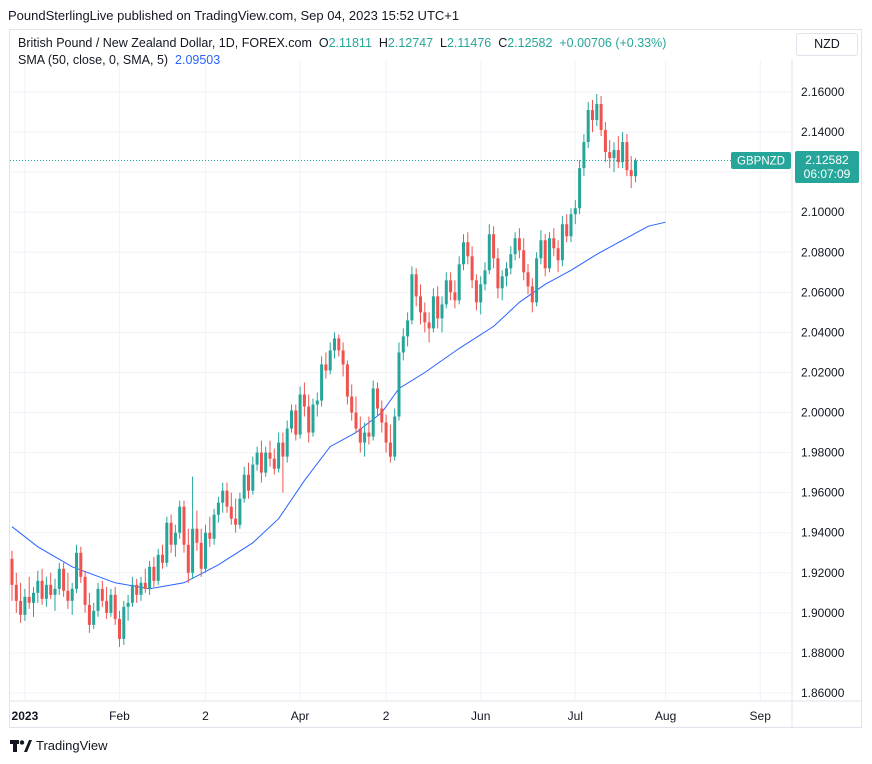 The width and height of the screenshot is (872, 764). I want to click on open-value: 2.11811, so click(350, 43).